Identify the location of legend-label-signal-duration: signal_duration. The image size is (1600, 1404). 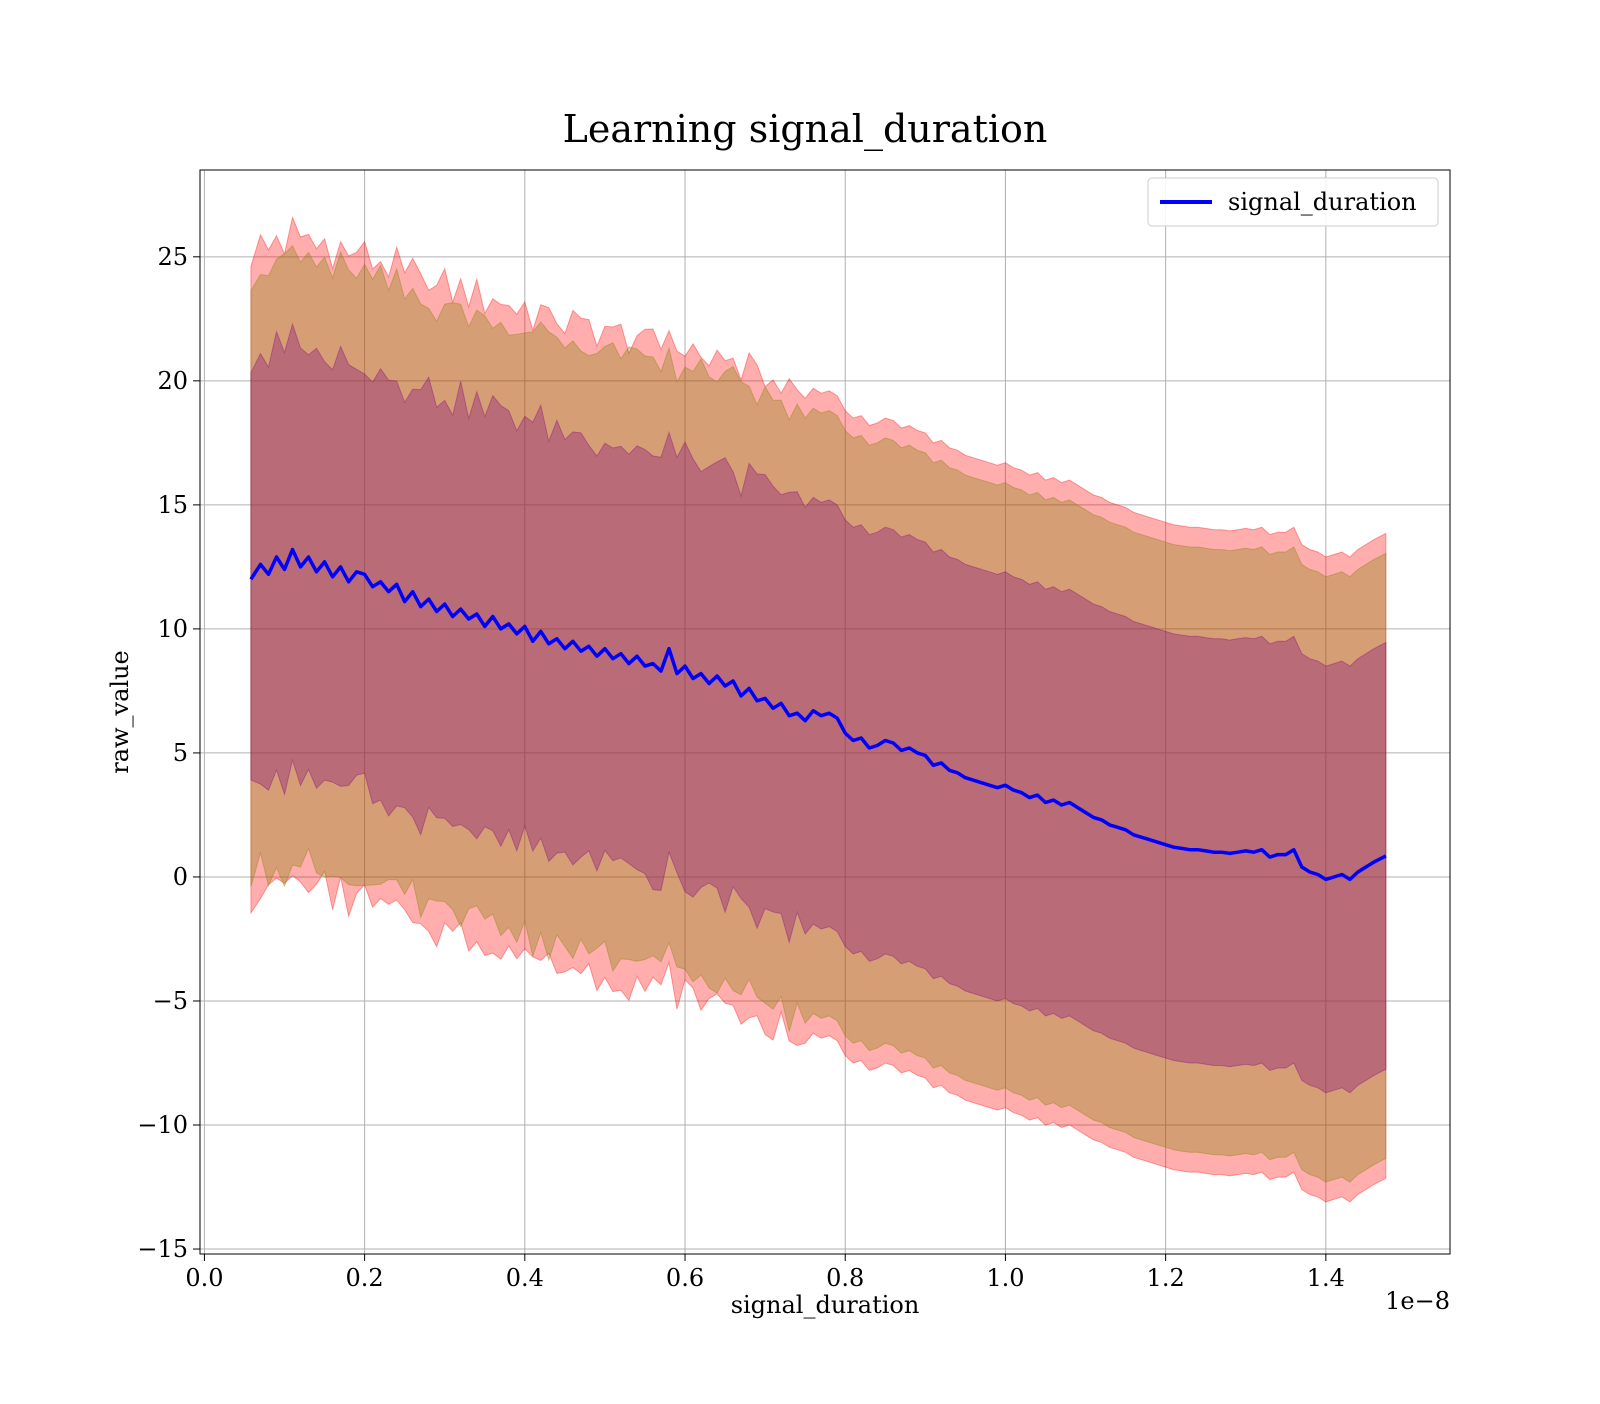
(1322, 202).